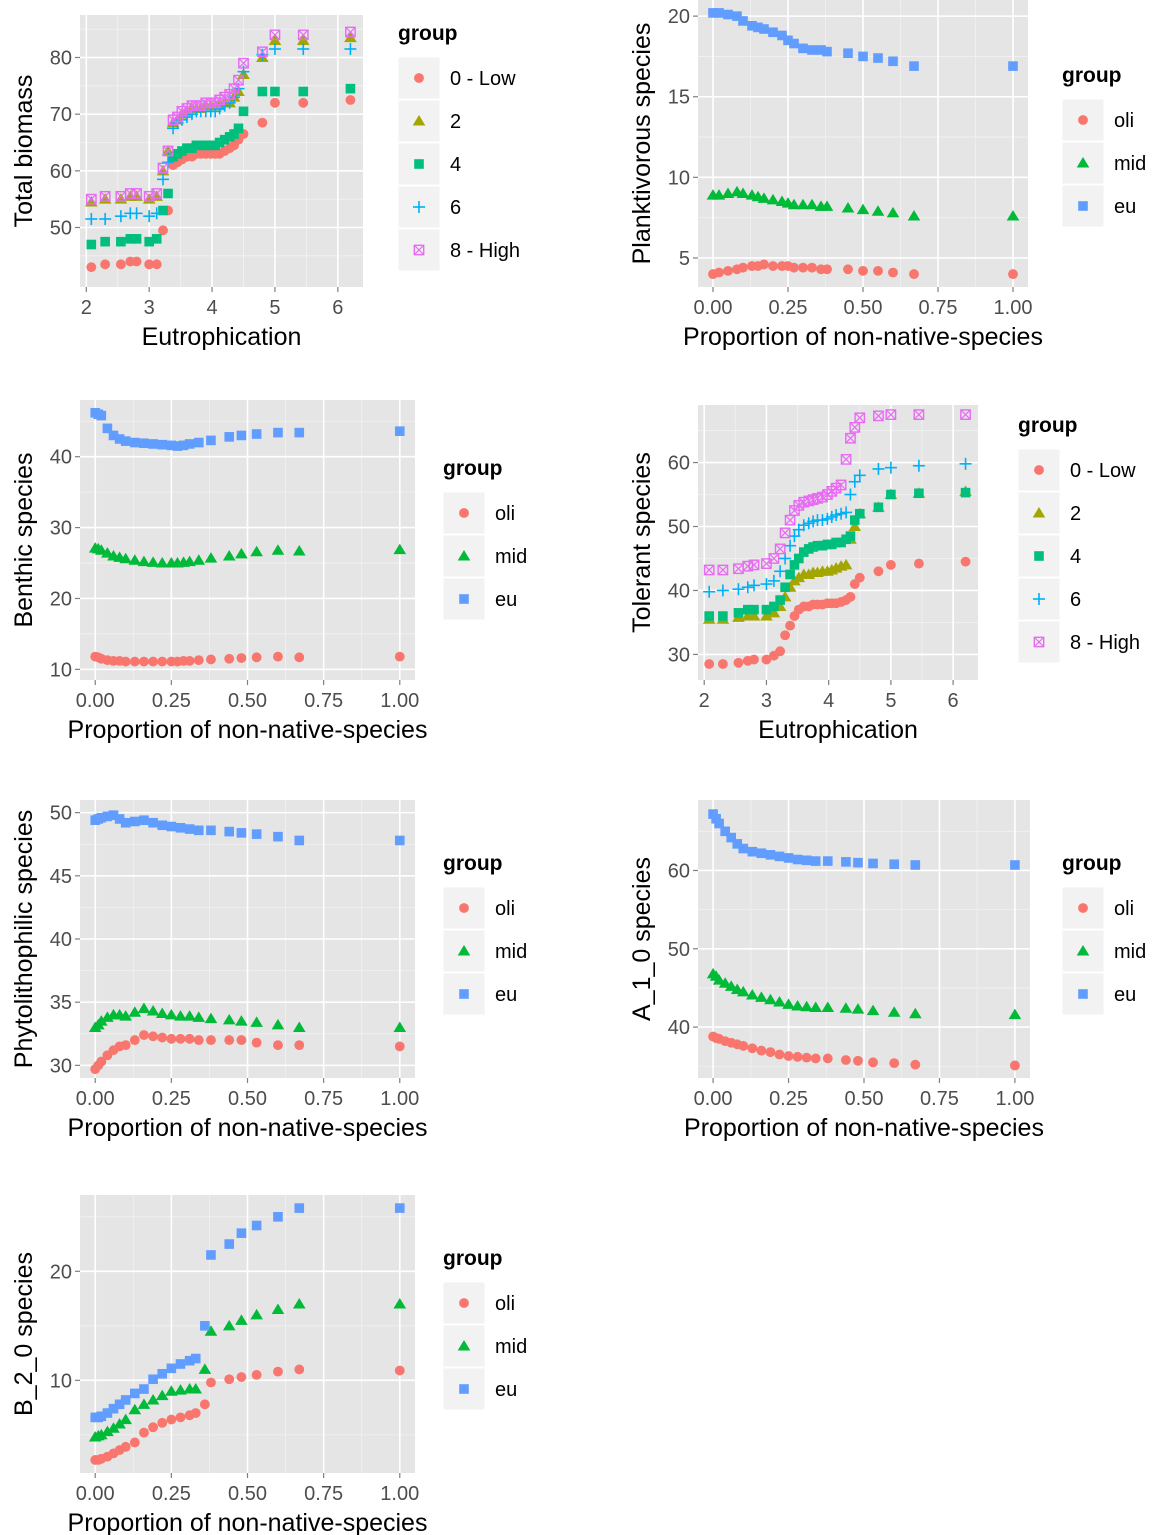  I want to click on y-tick-label: 20, so click(679, 17).